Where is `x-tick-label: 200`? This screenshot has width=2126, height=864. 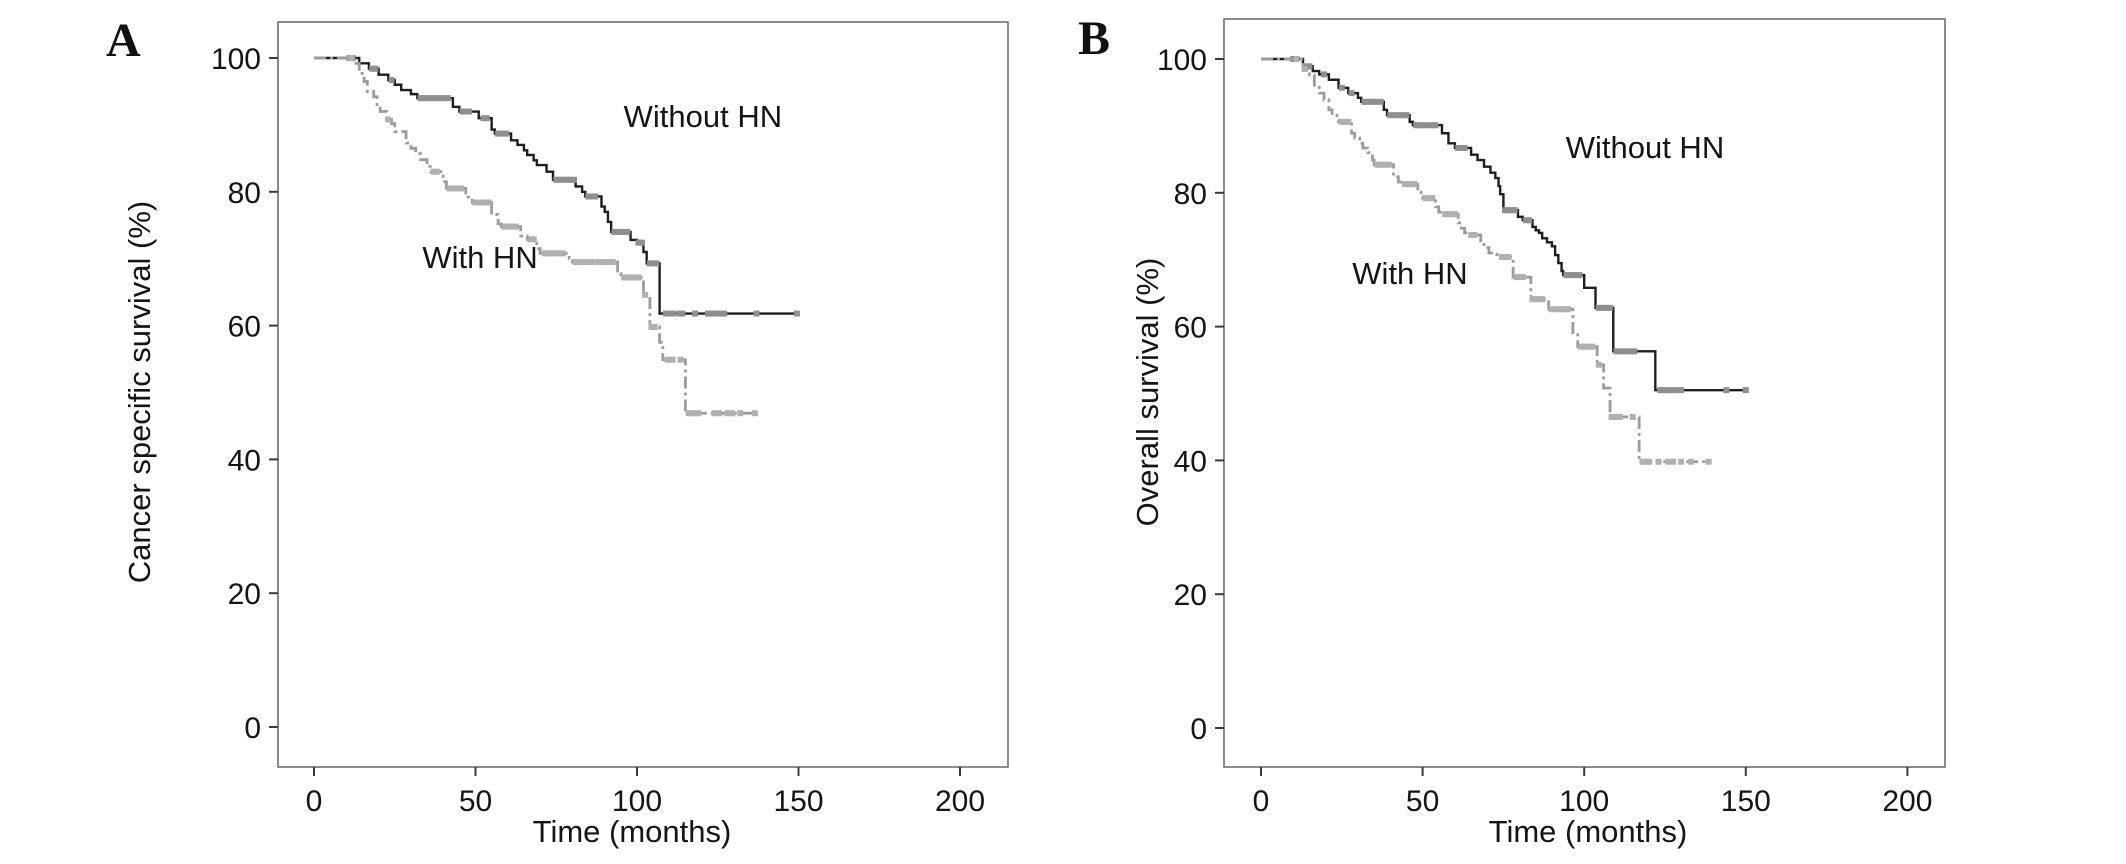
x-tick-label: 200 is located at coordinates (1907, 801).